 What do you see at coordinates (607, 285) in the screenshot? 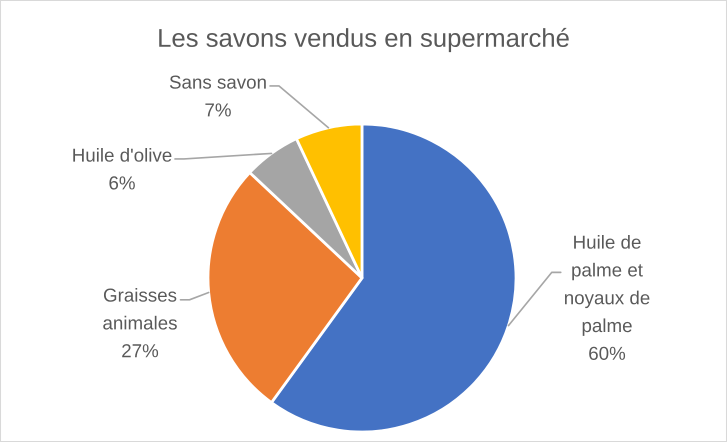
I see `slice-label: Huile de palme et noyaux de palme` at bounding box center [607, 285].